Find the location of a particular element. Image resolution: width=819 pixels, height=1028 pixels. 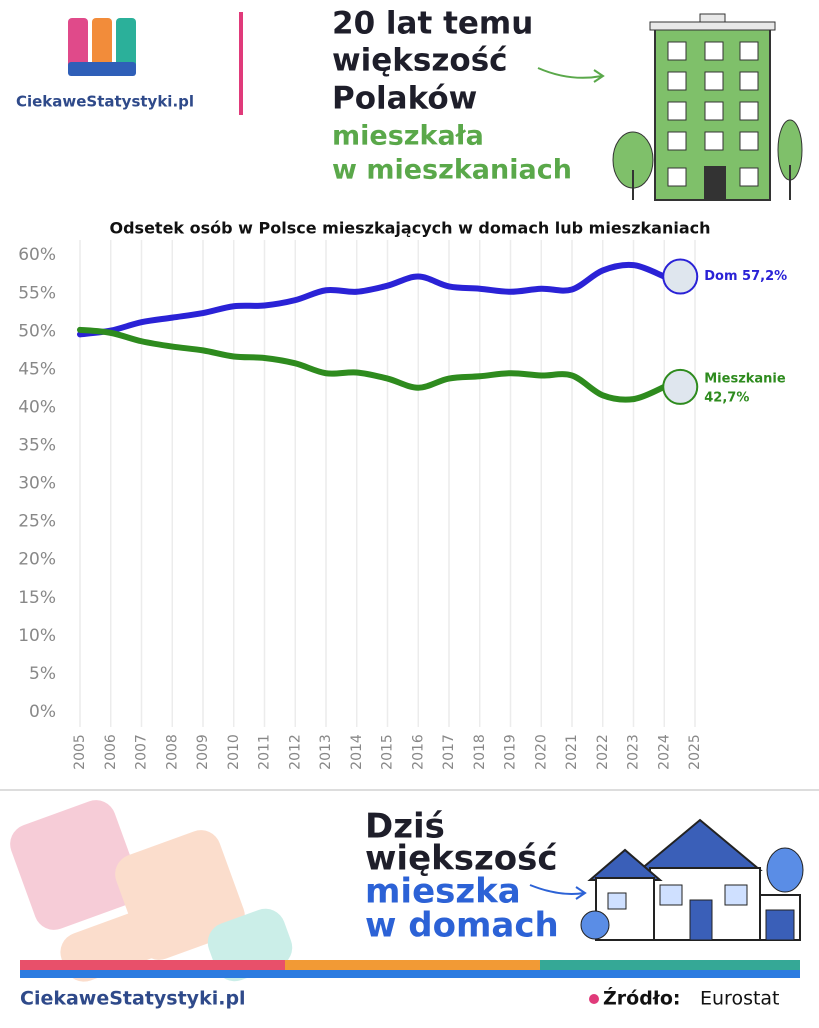

source: Eurostat is located at coordinates (740, 999).